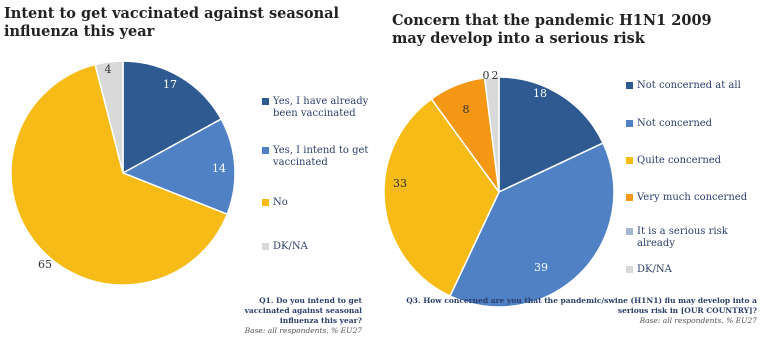  Describe the element at coordinates (280, 202) in the screenshot. I see `legend-label: No` at that location.